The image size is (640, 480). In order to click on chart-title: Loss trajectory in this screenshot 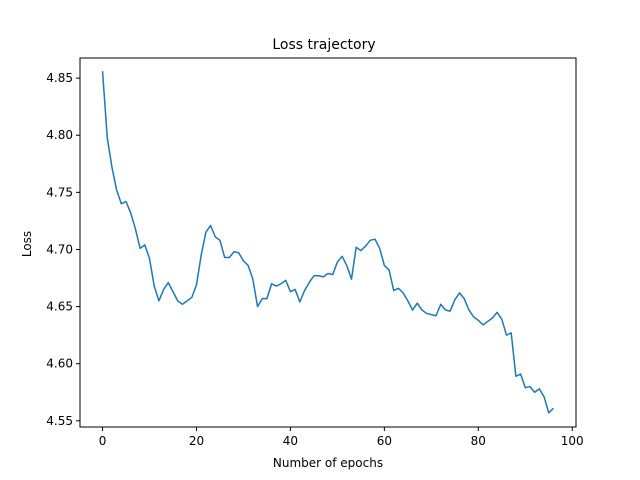, I will do `click(323, 45)`.